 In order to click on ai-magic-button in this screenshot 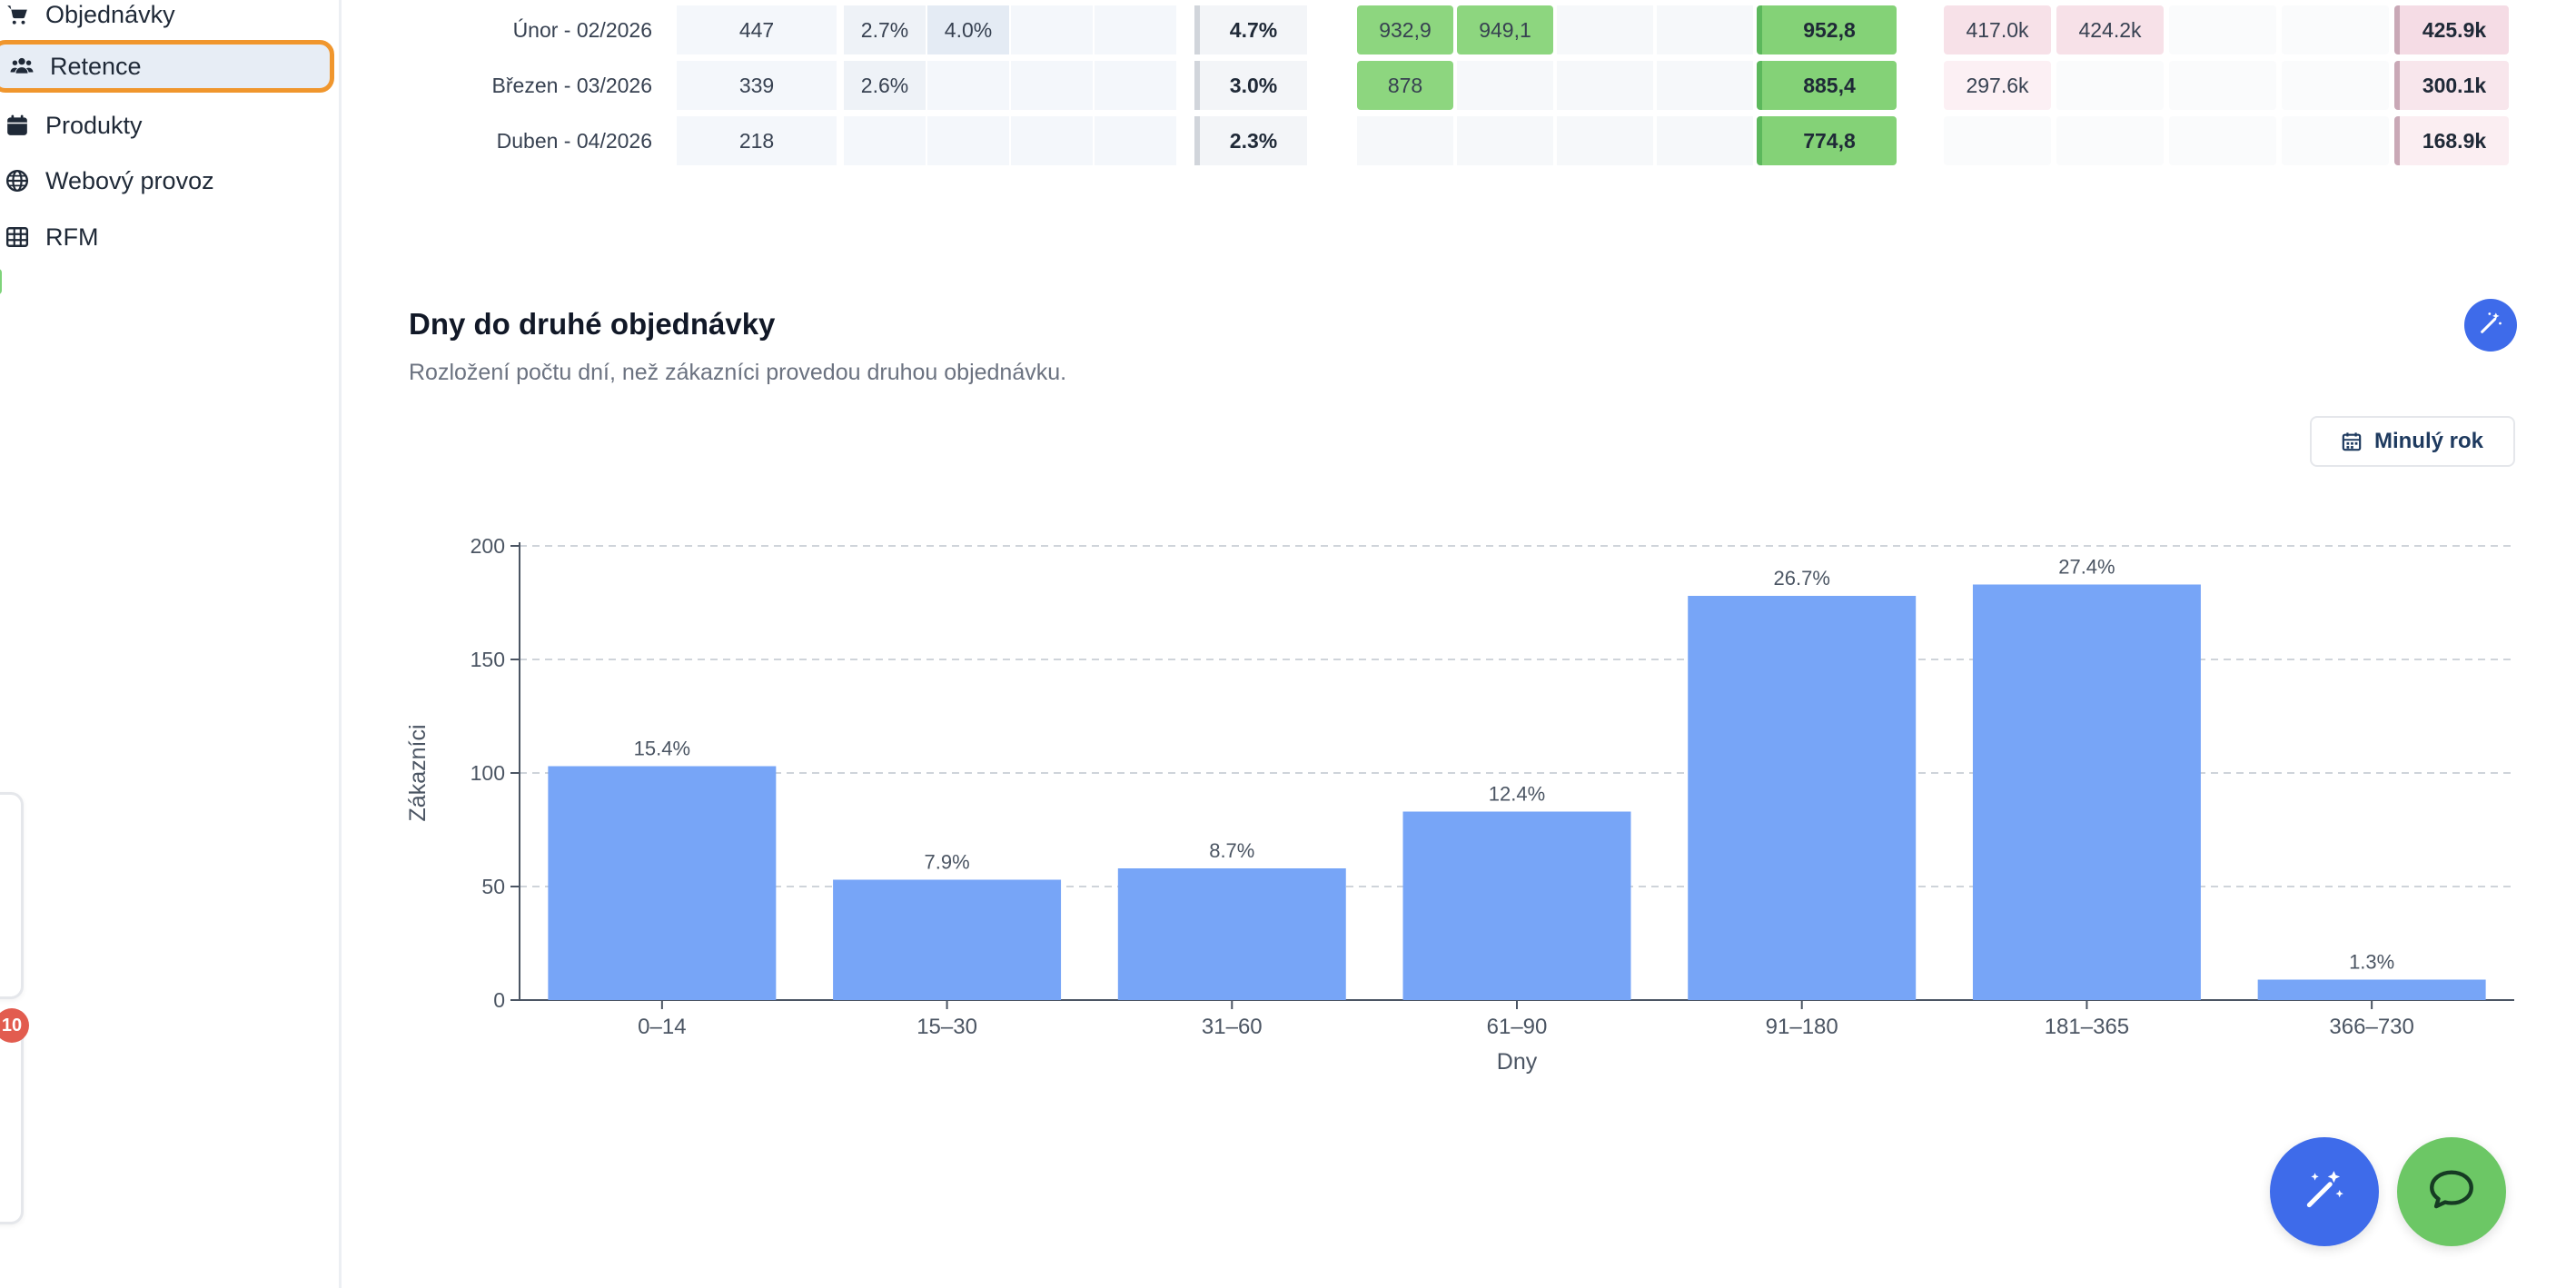, I will do `click(2490, 325)`.